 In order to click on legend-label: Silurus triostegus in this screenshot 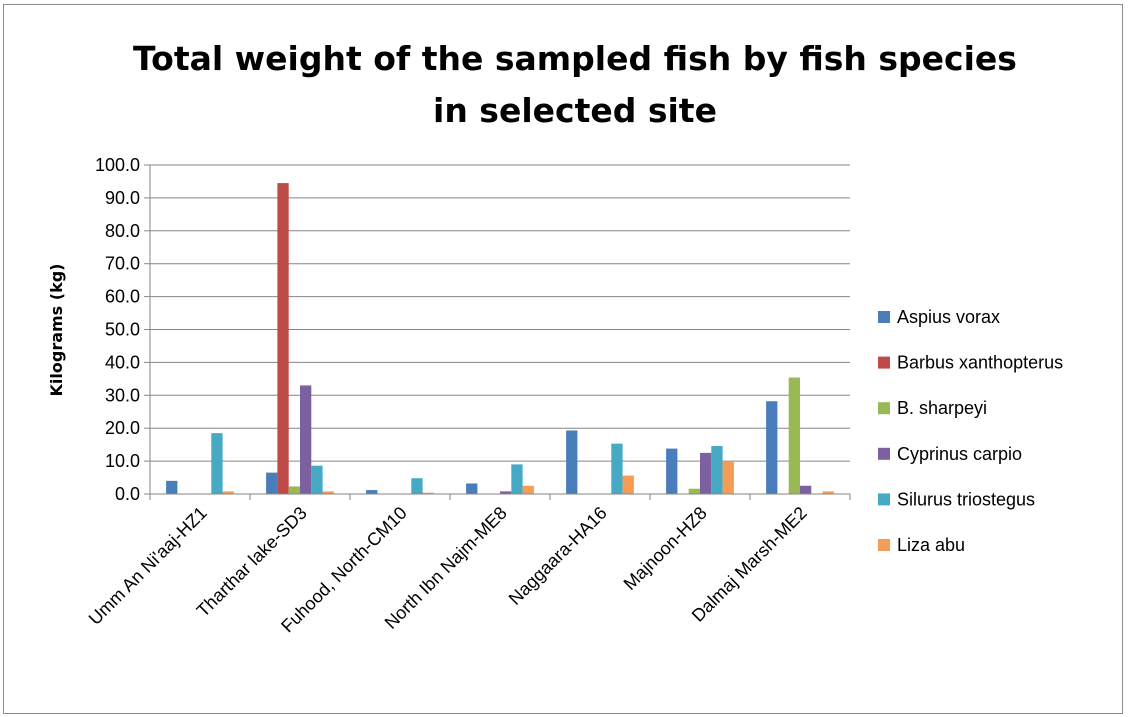, I will do `click(966, 499)`.